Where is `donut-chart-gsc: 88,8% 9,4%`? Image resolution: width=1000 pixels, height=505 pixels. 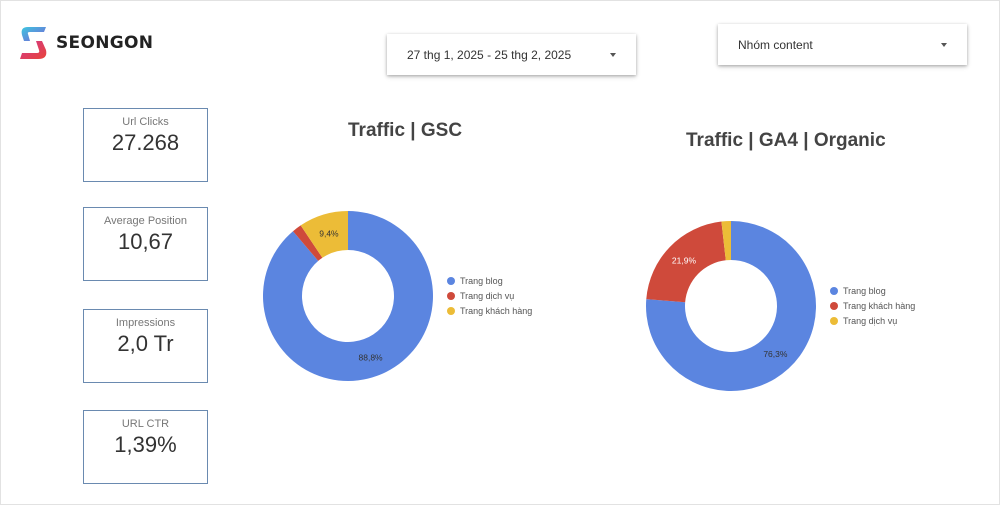
donut-chart-gsc: 88,8% 9,4% is located at coordinates (348, 296).